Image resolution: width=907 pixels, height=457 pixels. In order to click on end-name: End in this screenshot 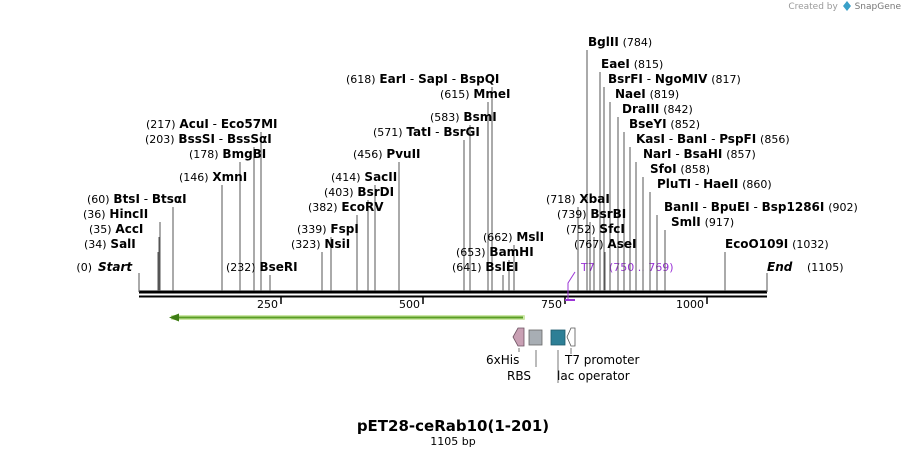, I will do `click(780, 267)`.